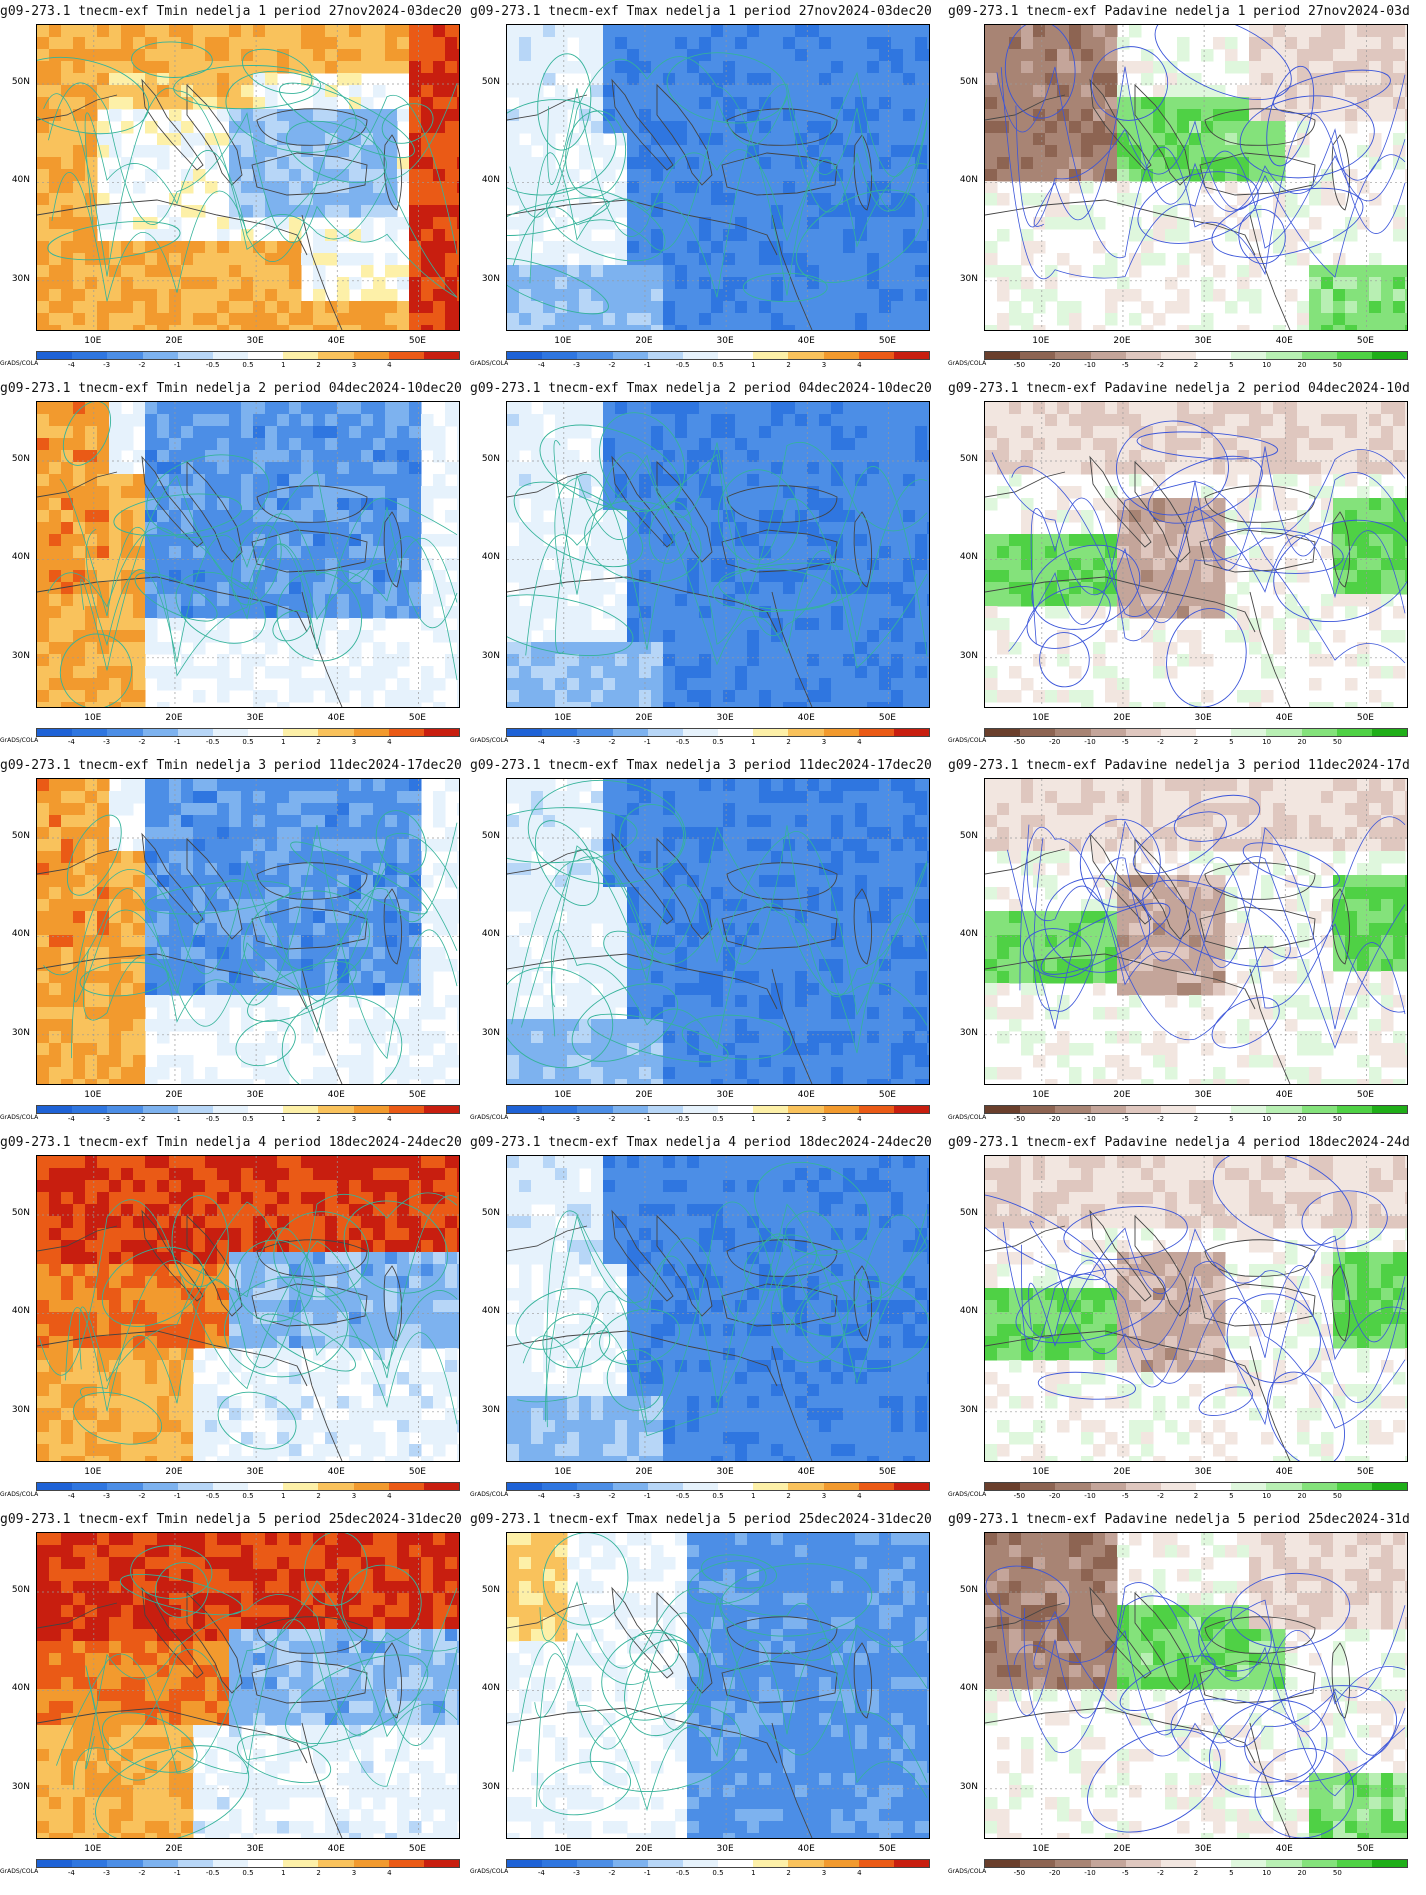 This screenshot has width=1426, height=1895. I want to click on color-bar-label: -10, so click(1090, 742).